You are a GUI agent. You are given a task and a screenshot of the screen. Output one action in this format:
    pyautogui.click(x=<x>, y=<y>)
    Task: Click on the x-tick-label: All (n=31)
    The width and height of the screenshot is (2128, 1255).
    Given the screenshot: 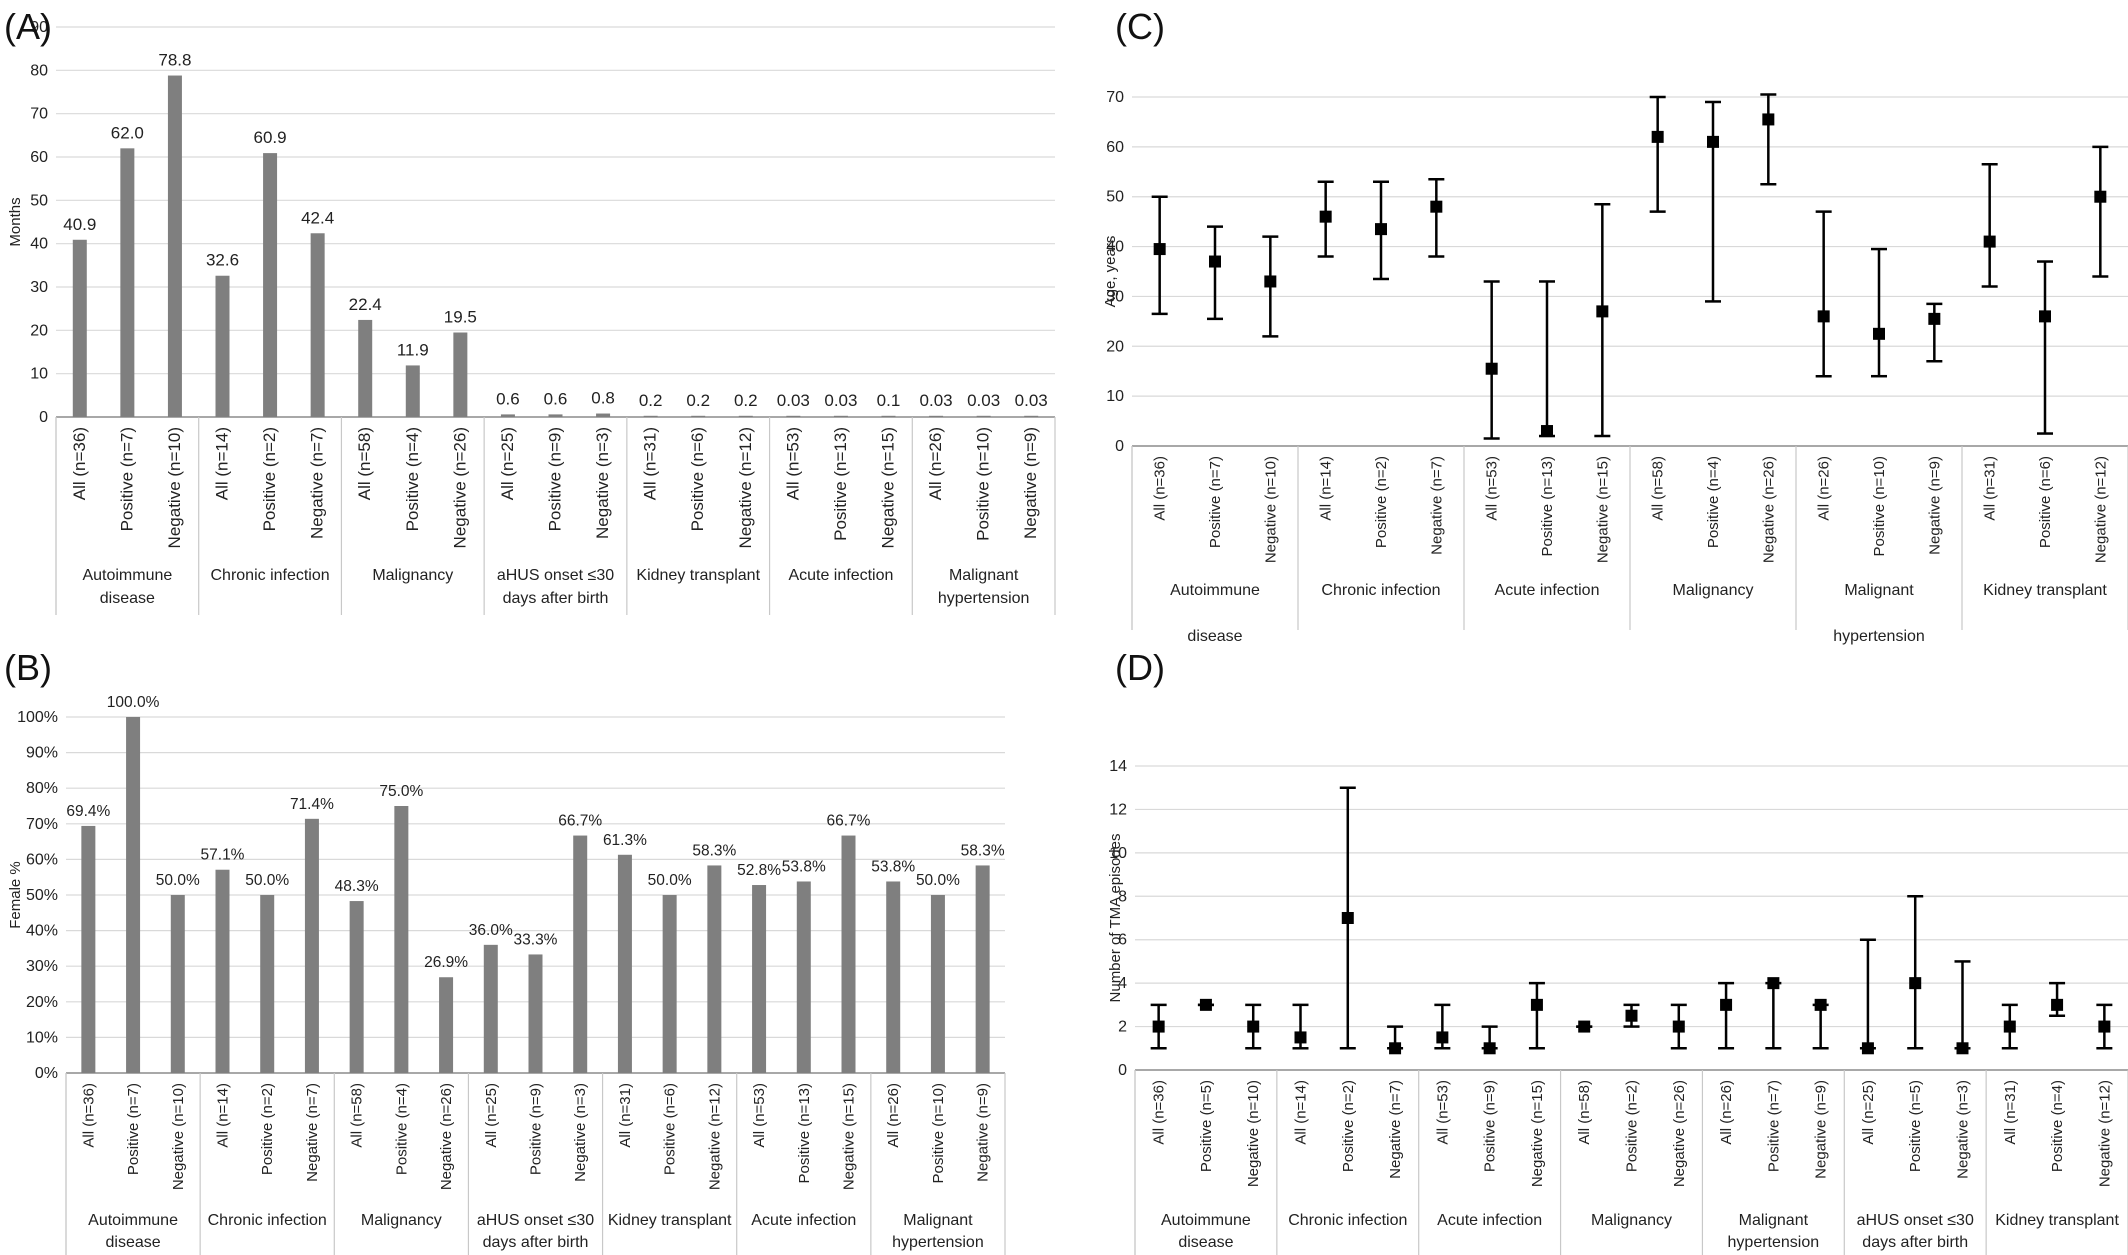 What is the action you would take?
    pyautogui.click(x=2010, y=1112)
    